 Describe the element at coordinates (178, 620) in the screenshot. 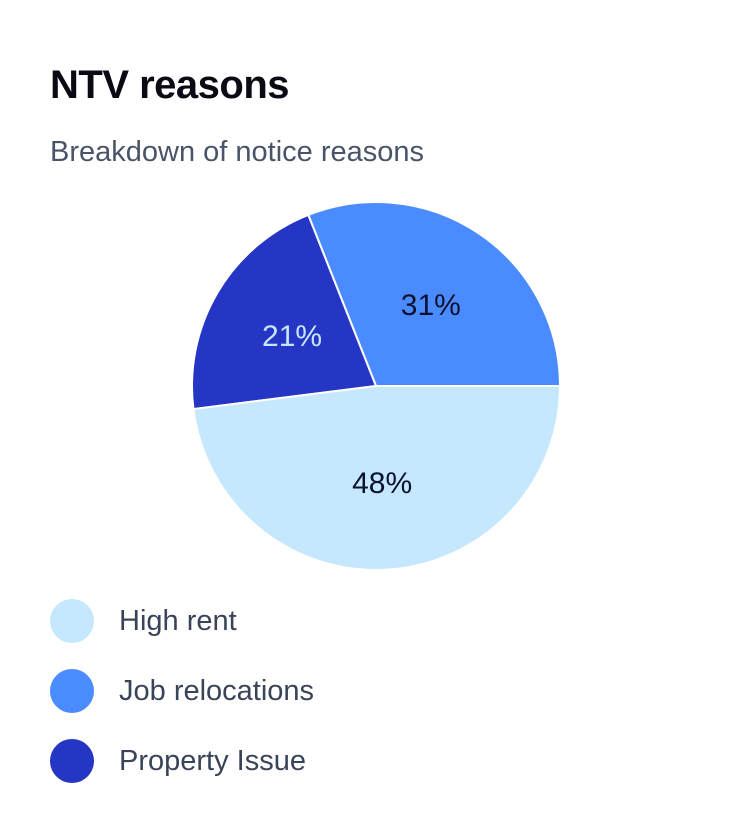

I see `legend-label: High rent` at that location.